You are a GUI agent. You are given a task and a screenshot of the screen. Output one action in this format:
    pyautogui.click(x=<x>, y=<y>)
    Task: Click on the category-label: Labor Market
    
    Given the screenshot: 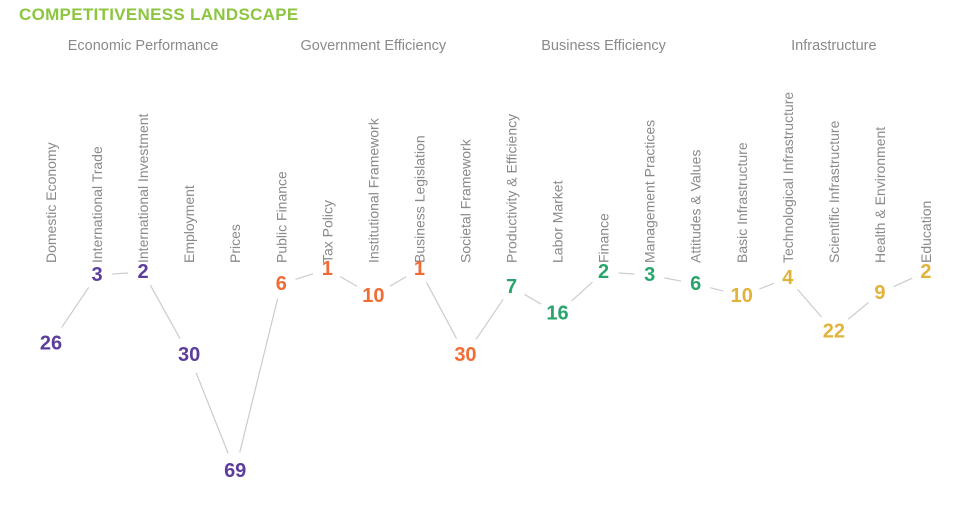 What is the action you would take?
    pyautogui.click(x=558, y=221)
    